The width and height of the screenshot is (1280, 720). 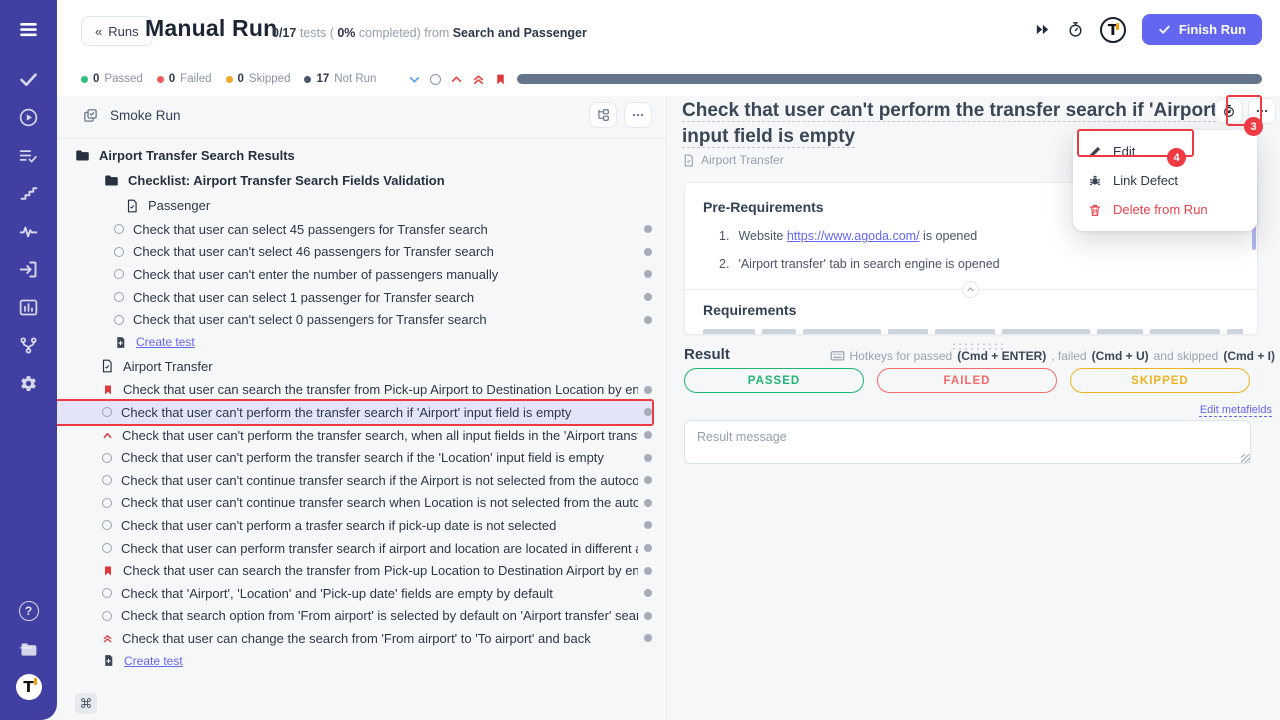 I want to click on tree-view-button, so click(x=603, y=115).